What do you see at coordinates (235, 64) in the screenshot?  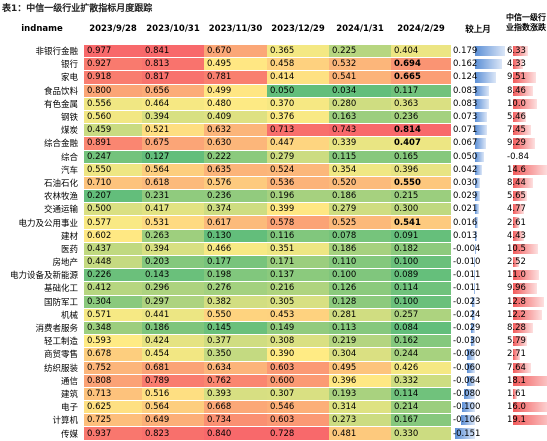 I see `heat-cell: 0.495` at bounding box center [235, 64].